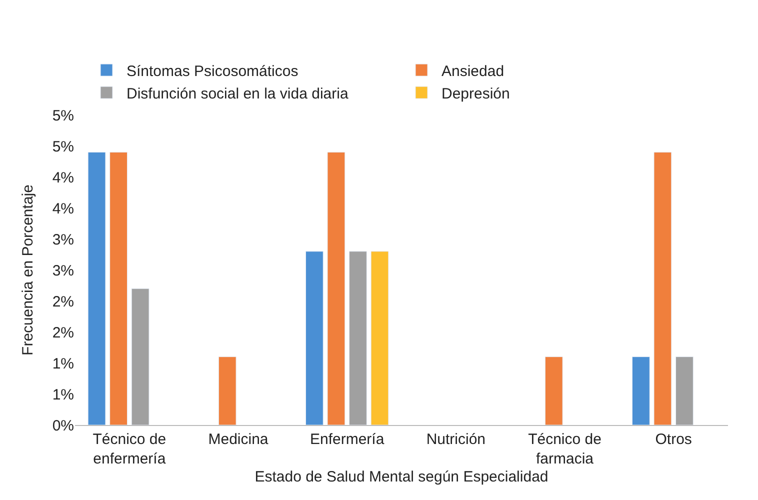  Describe the element at coordinates (565, 449) in the screenshot. I see `x-tick-label: Técnico de farmacia` at that location.